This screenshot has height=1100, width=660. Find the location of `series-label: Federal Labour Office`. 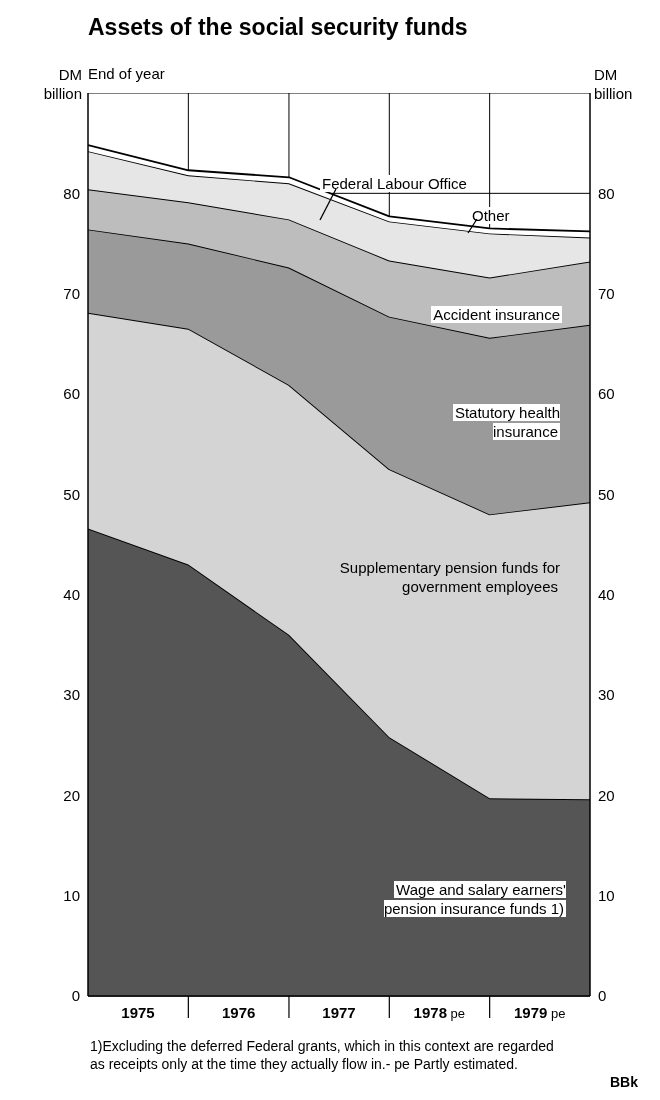

series-label: Federal Labour Office is located at coordinates (394, 183).